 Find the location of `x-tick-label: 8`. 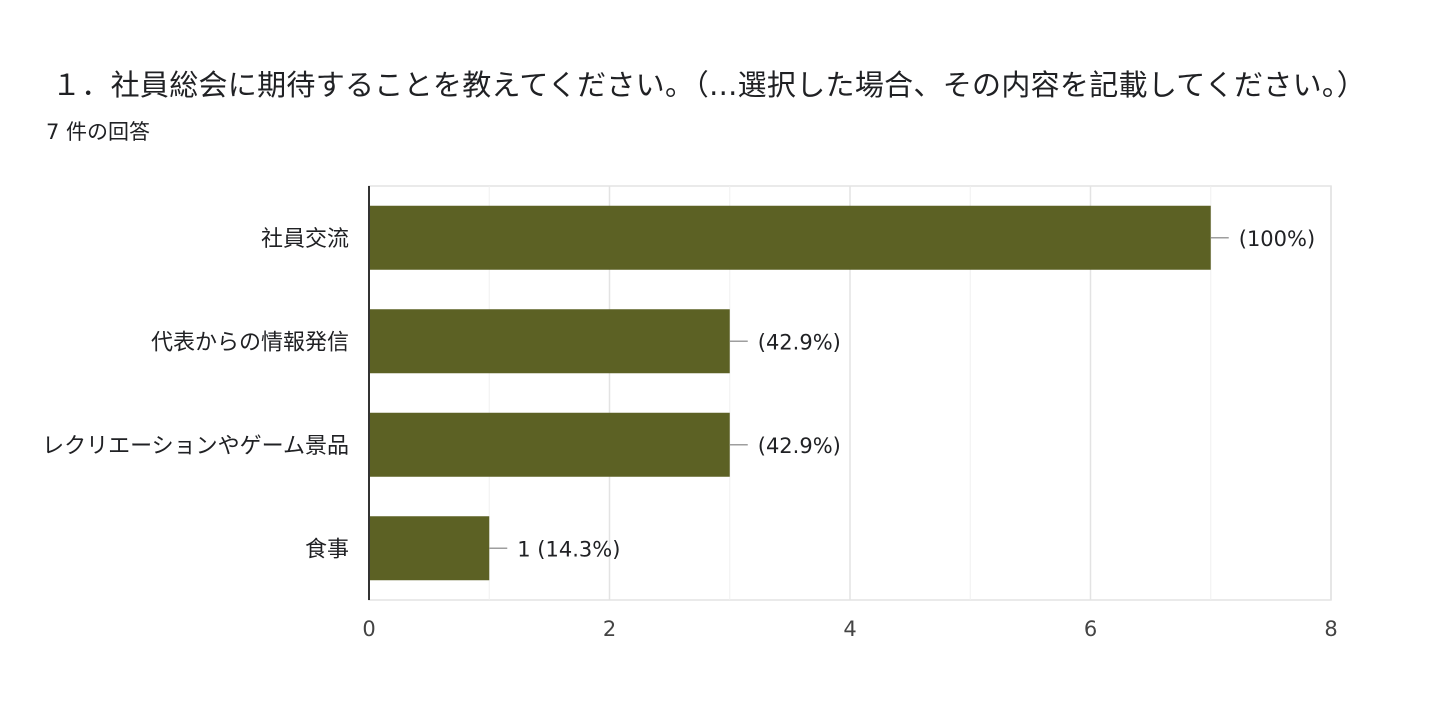

x-tick-label: 8 is located at coordinates (1330, 629).